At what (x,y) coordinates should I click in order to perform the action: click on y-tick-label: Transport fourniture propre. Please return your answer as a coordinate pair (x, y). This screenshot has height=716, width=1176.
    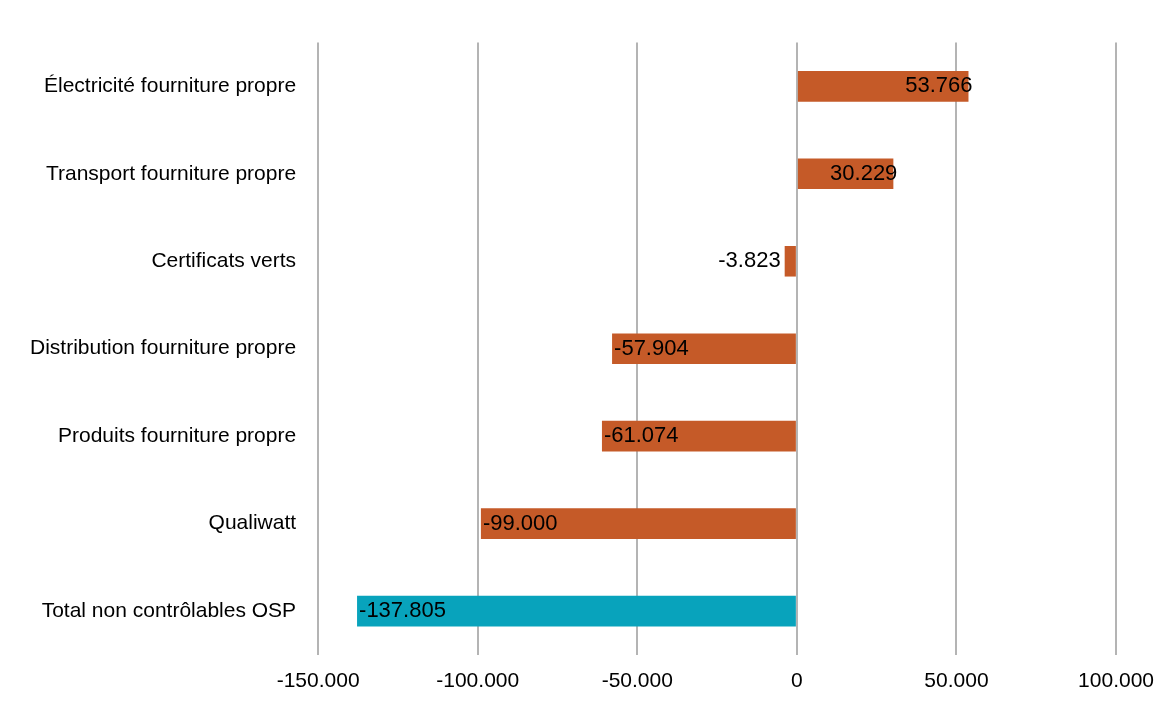
    Looking at the image, I should click on (171, 172).